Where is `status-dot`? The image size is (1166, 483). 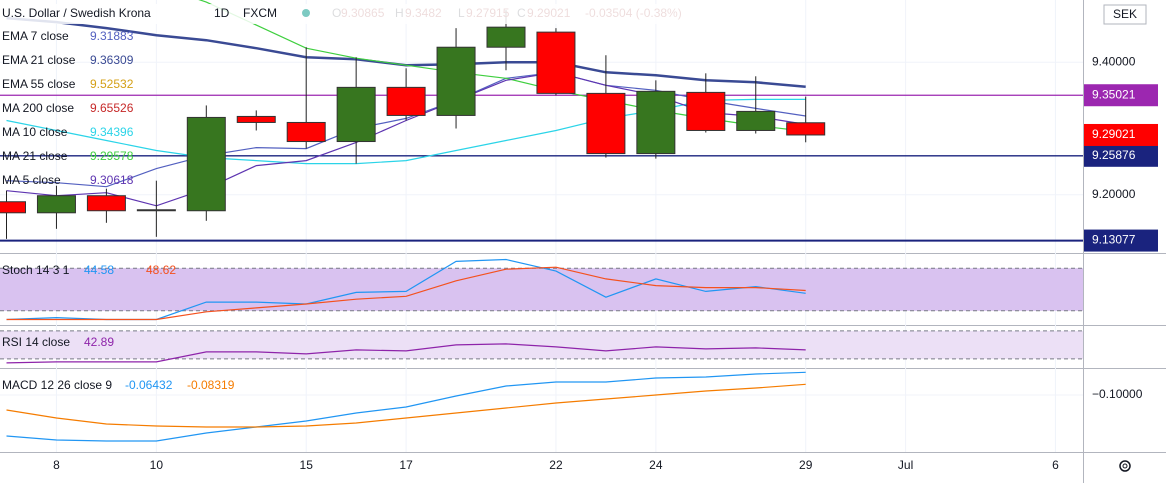
status-dot is located at coordinates (306, 13).